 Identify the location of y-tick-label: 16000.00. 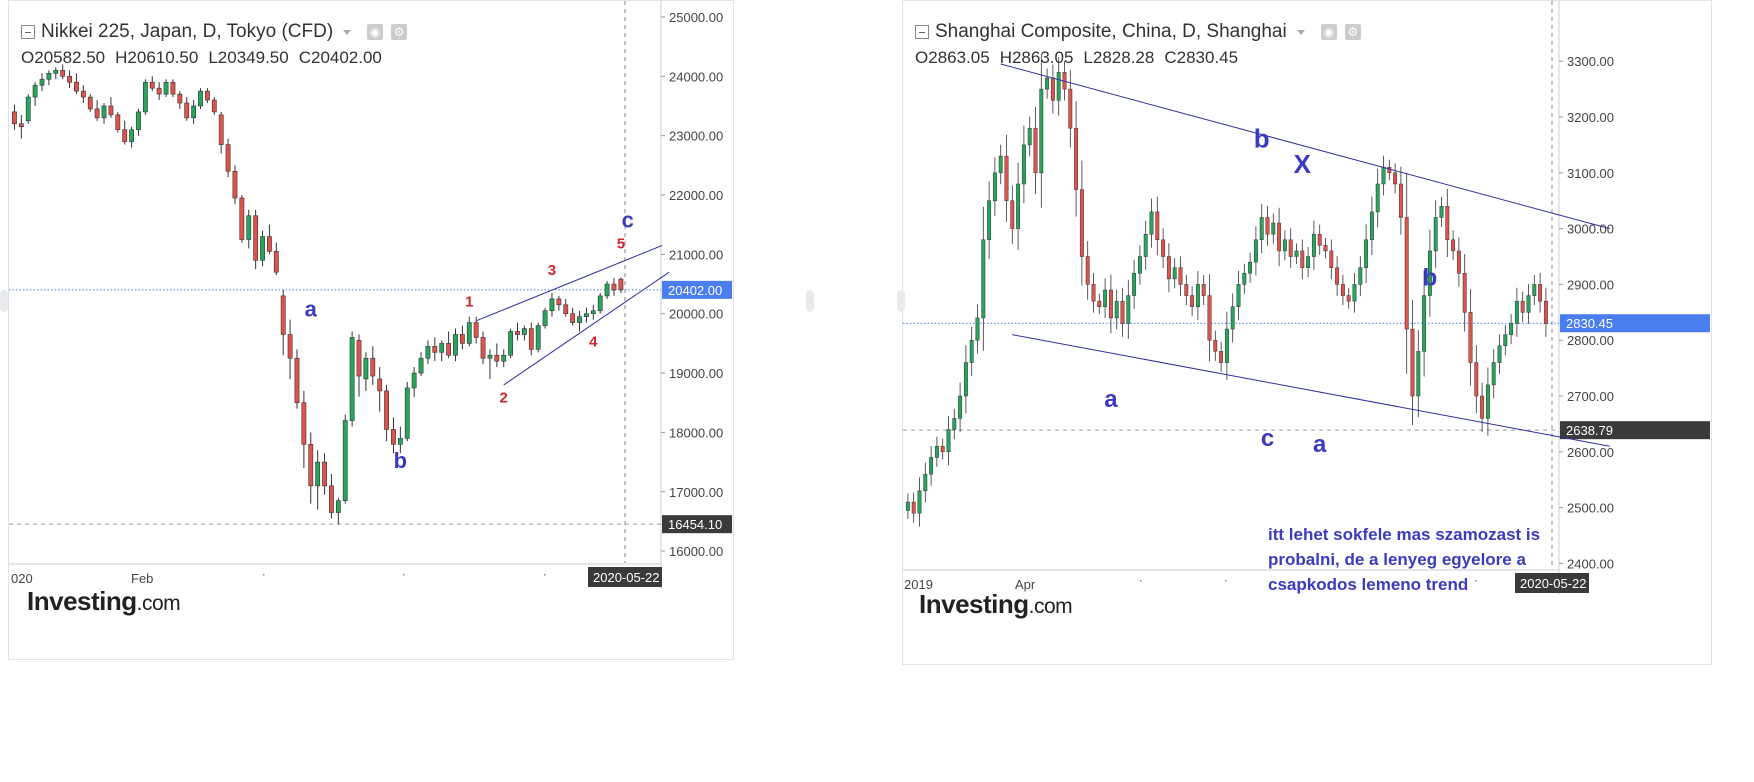
(696, 551).